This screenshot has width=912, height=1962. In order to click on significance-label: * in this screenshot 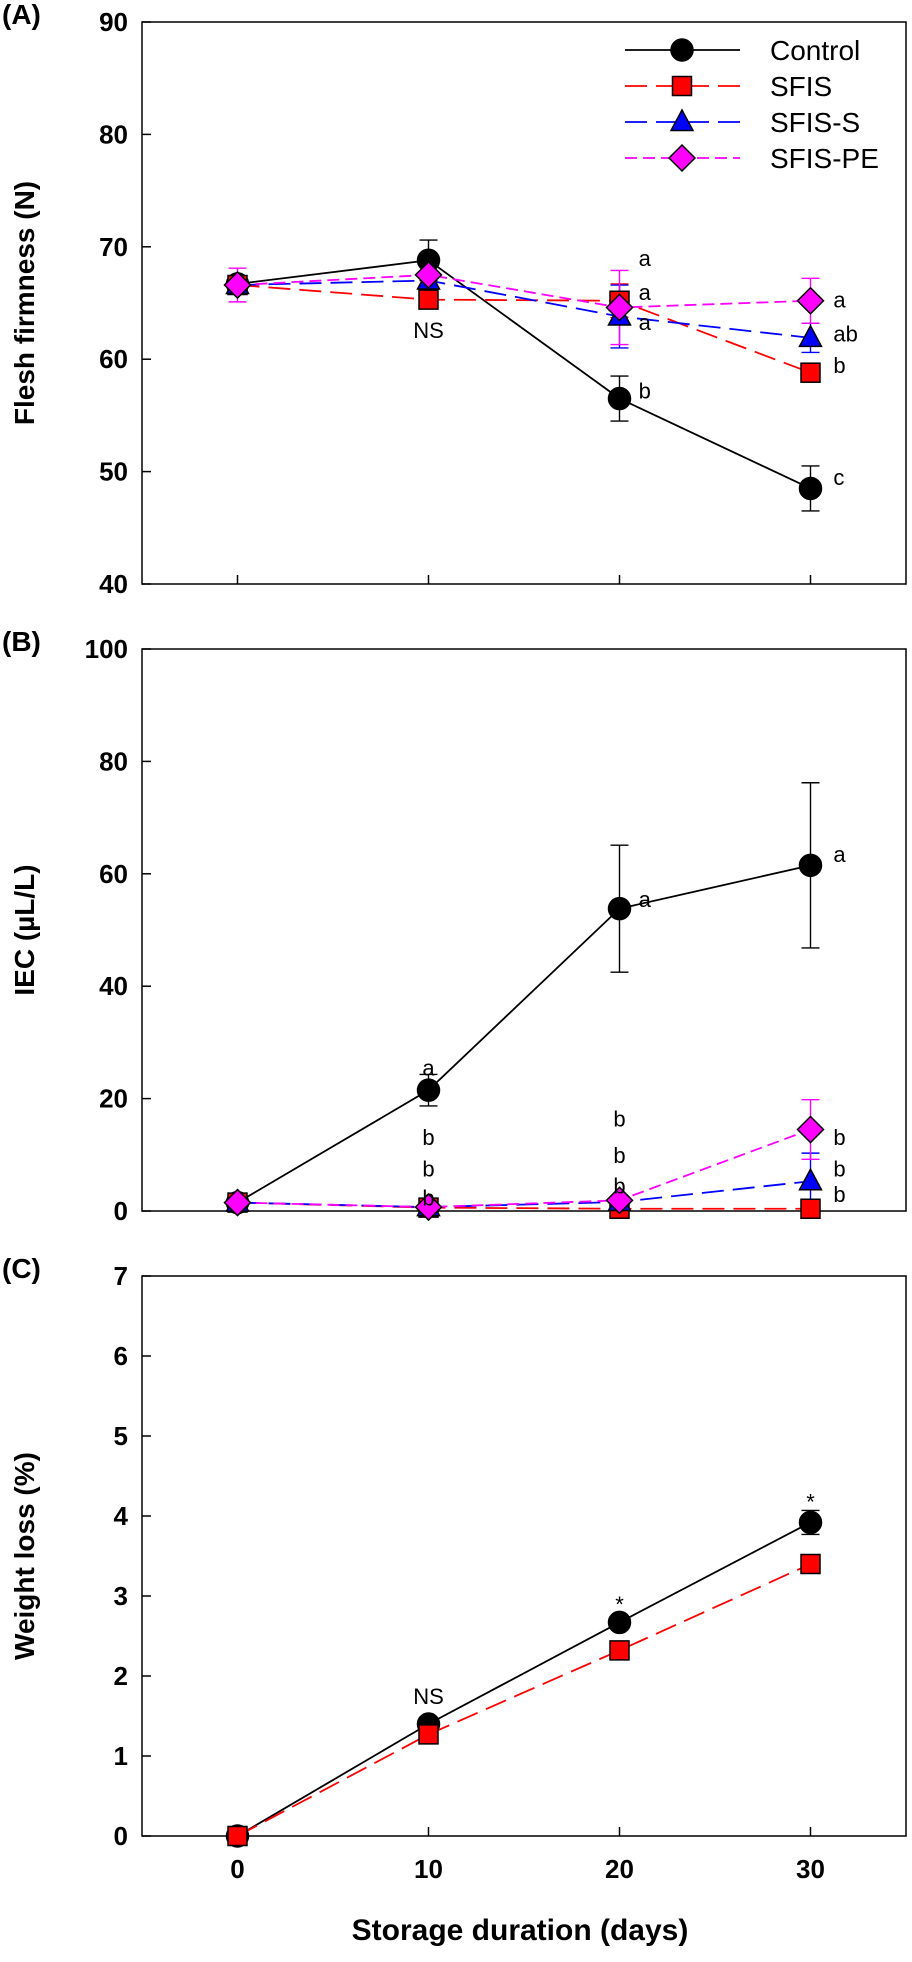, I will do `click(619, 1604)`.